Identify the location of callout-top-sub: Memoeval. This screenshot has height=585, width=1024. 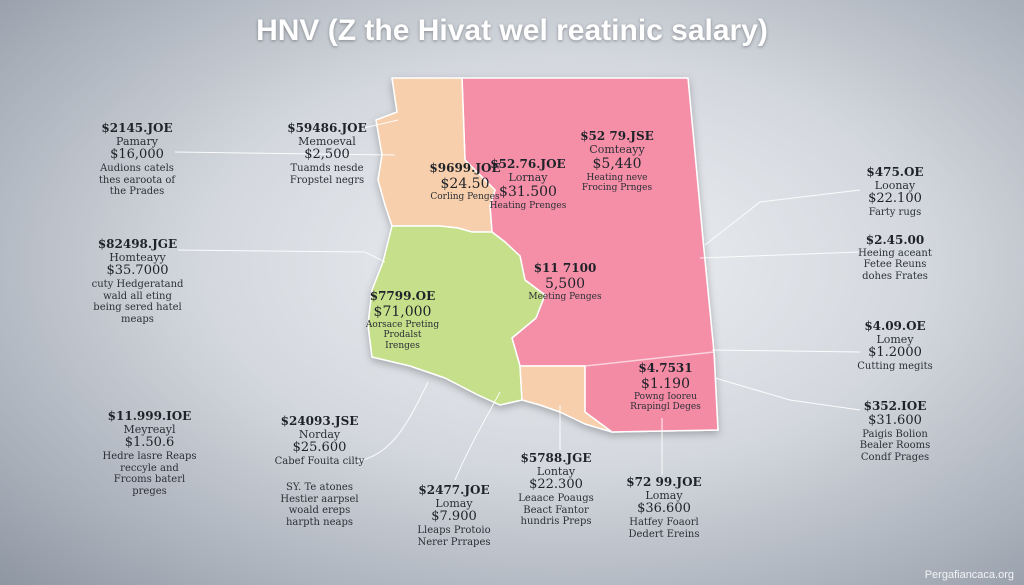
(327, 141).